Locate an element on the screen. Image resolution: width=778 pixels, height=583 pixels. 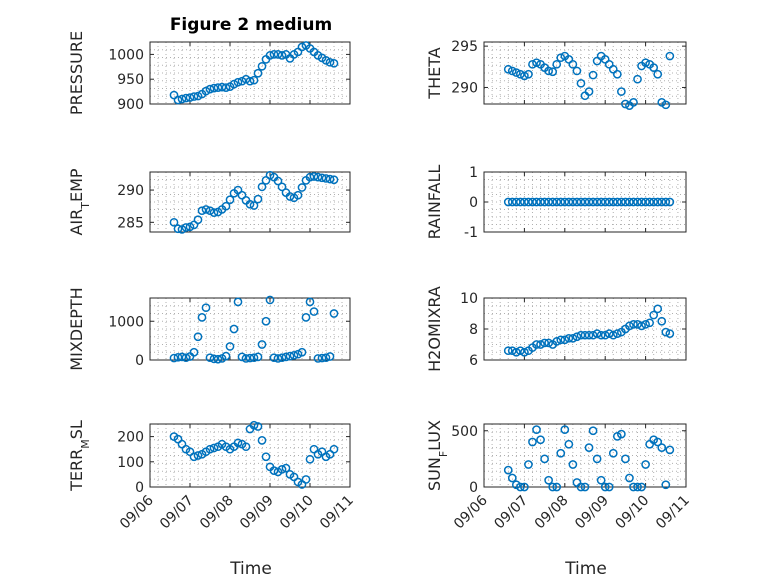
axes-frame is located at coordinates (585, 73).